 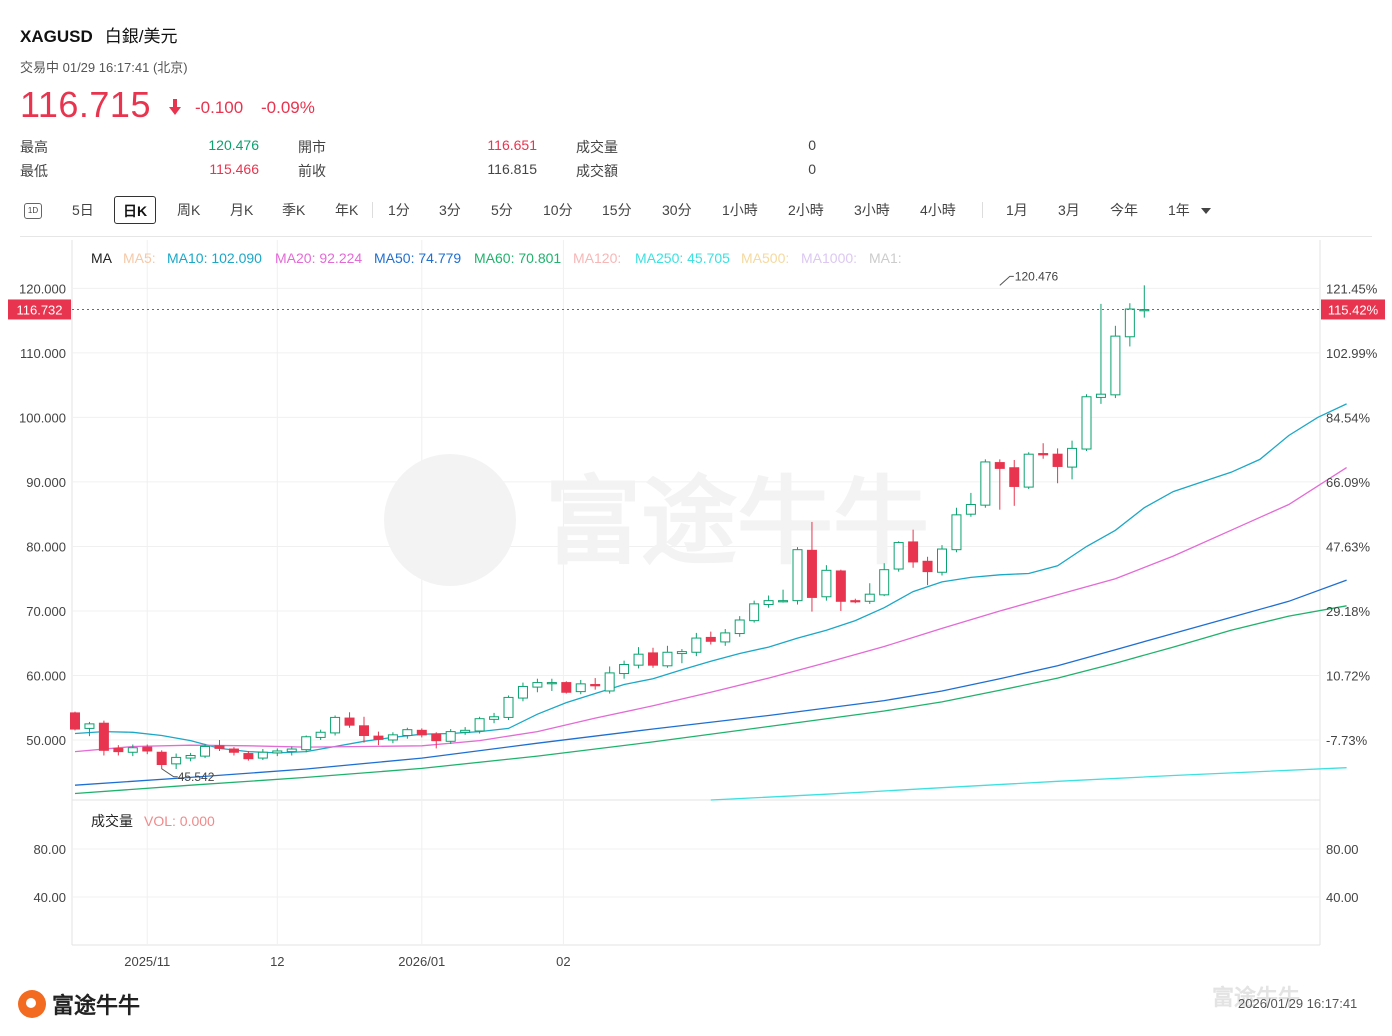 What do you see at coordinates (1124, 210) in the screenshot?
I see `tab-ytd: 今年` at bounding box center [1124, 210].